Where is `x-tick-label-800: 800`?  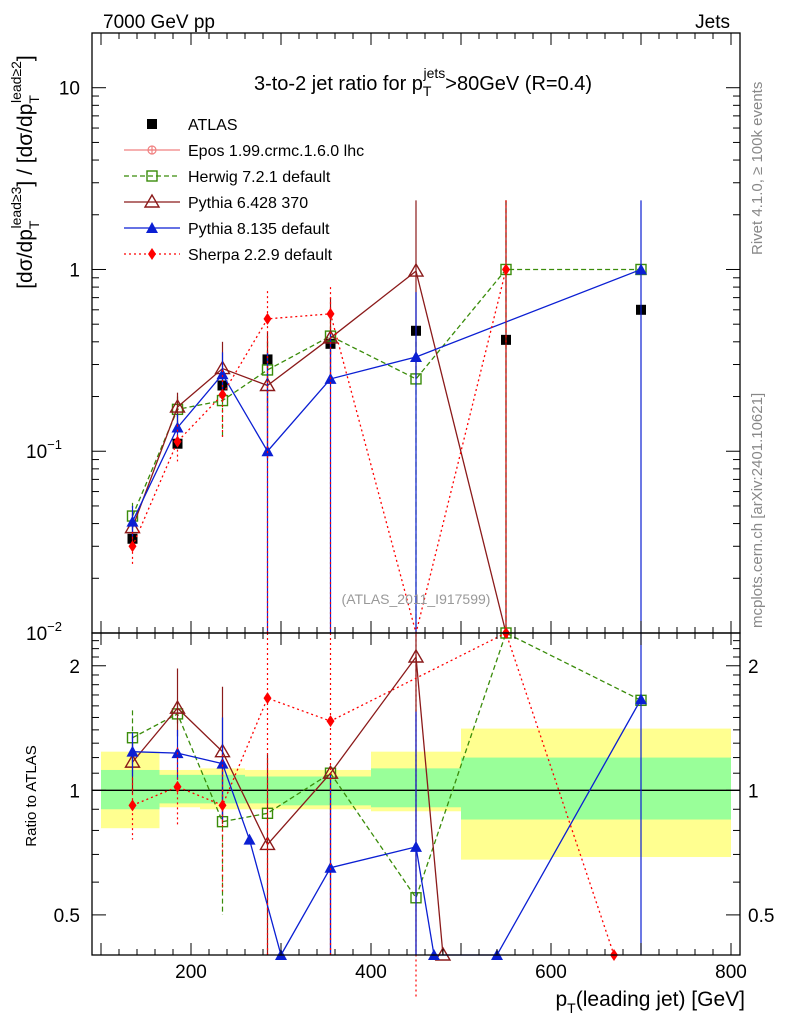
x-tick-label-800: 800 is located at coordinates (731, 972).